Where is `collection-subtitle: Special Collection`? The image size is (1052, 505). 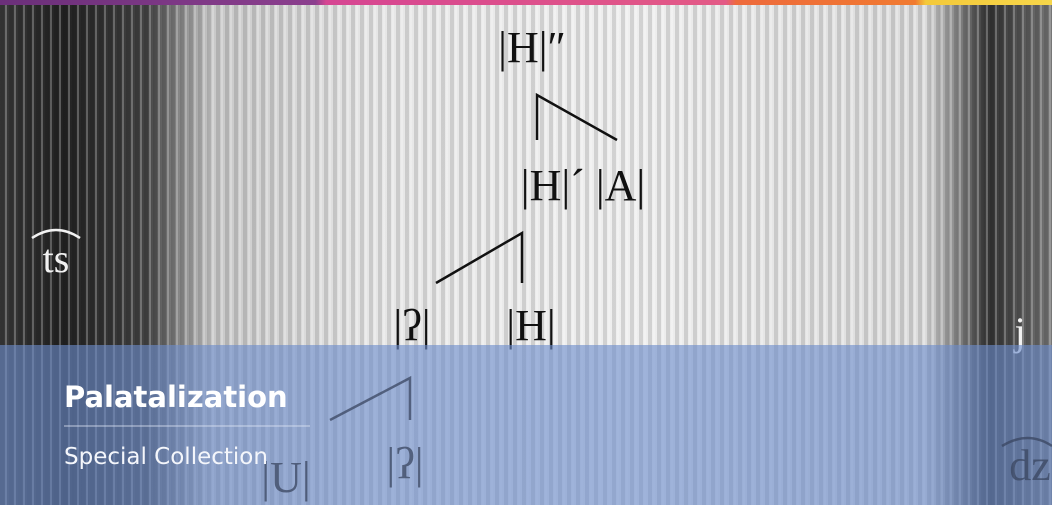
collection-subtitle: Special Collection is located at coordinates (166, 457).